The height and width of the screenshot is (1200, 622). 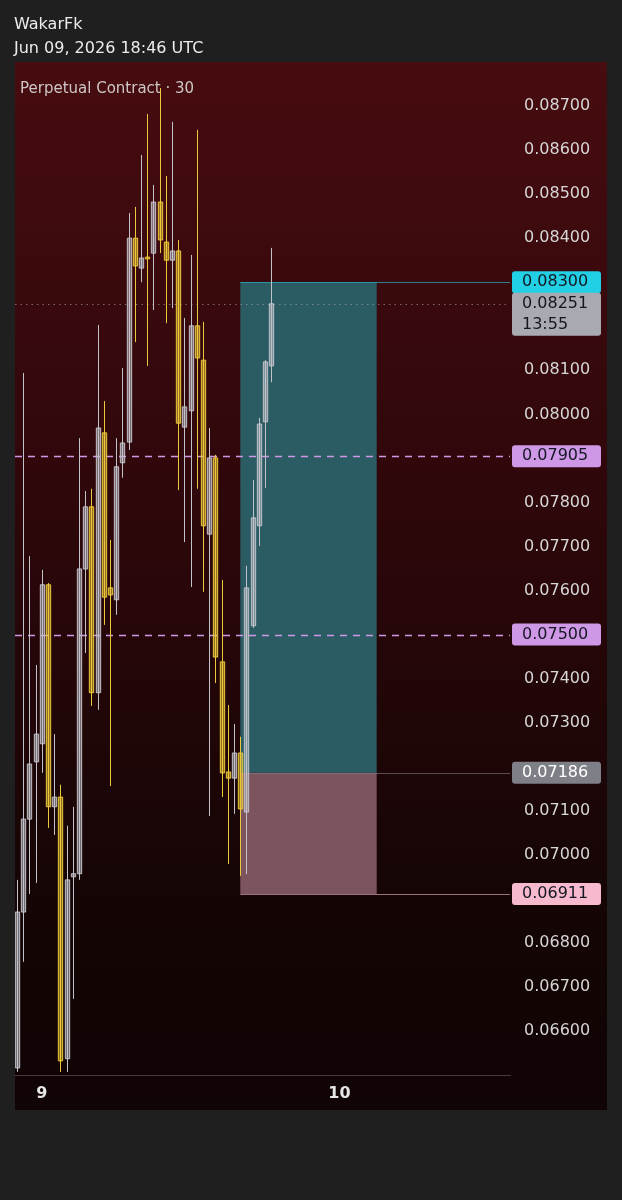 What do you see at coordinates (555, 893) in the screenshot?
I see `ref-line-label: 0.06911` at bounding box center [555, 893].